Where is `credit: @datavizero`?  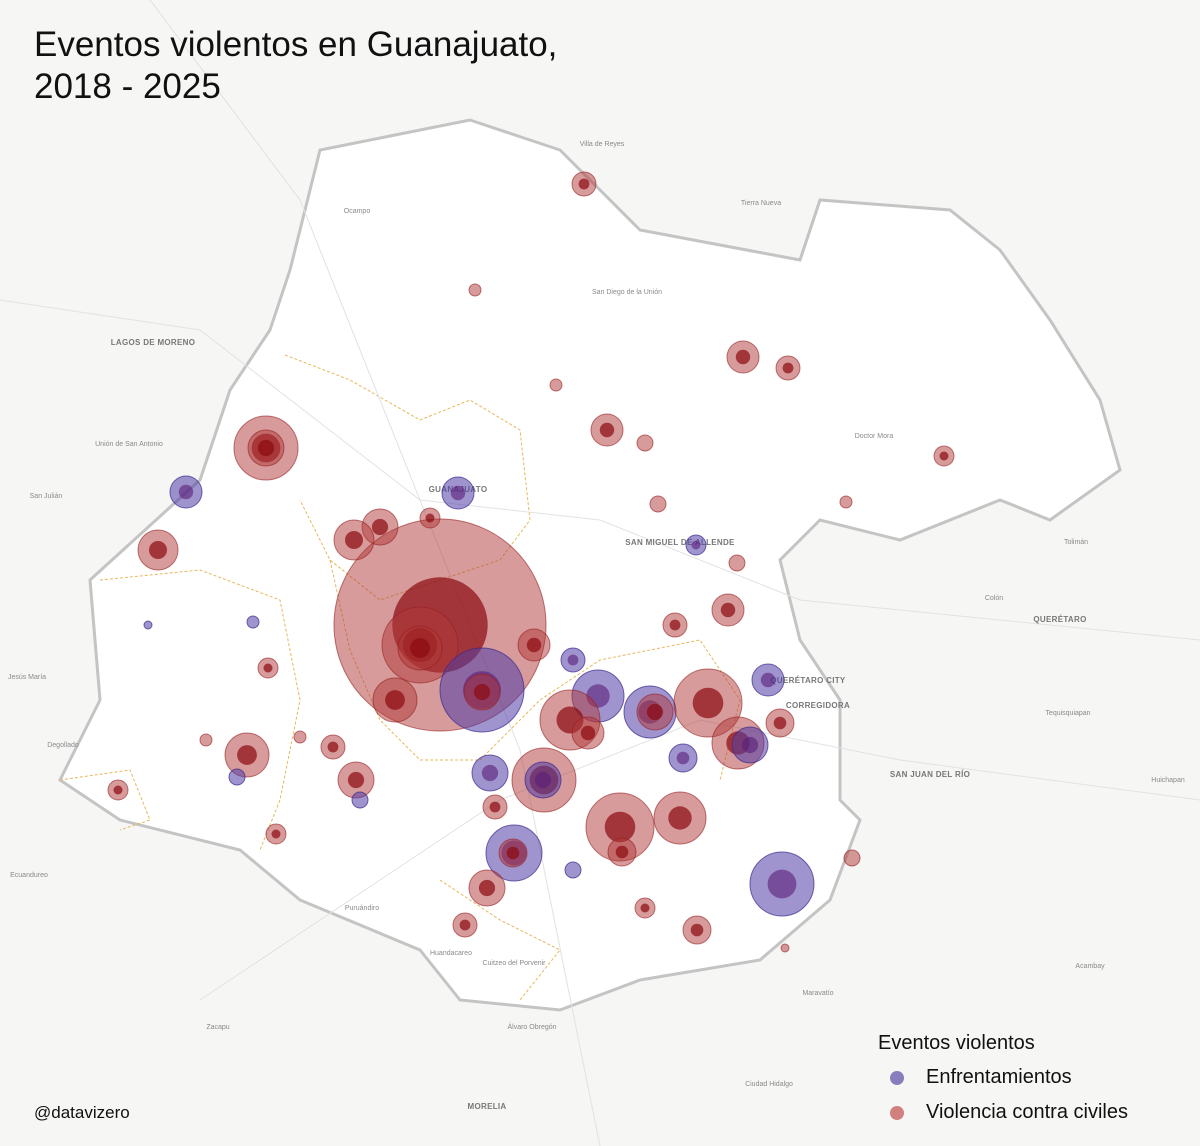 credit: @datavizero is located at coordinates (82, 1112).